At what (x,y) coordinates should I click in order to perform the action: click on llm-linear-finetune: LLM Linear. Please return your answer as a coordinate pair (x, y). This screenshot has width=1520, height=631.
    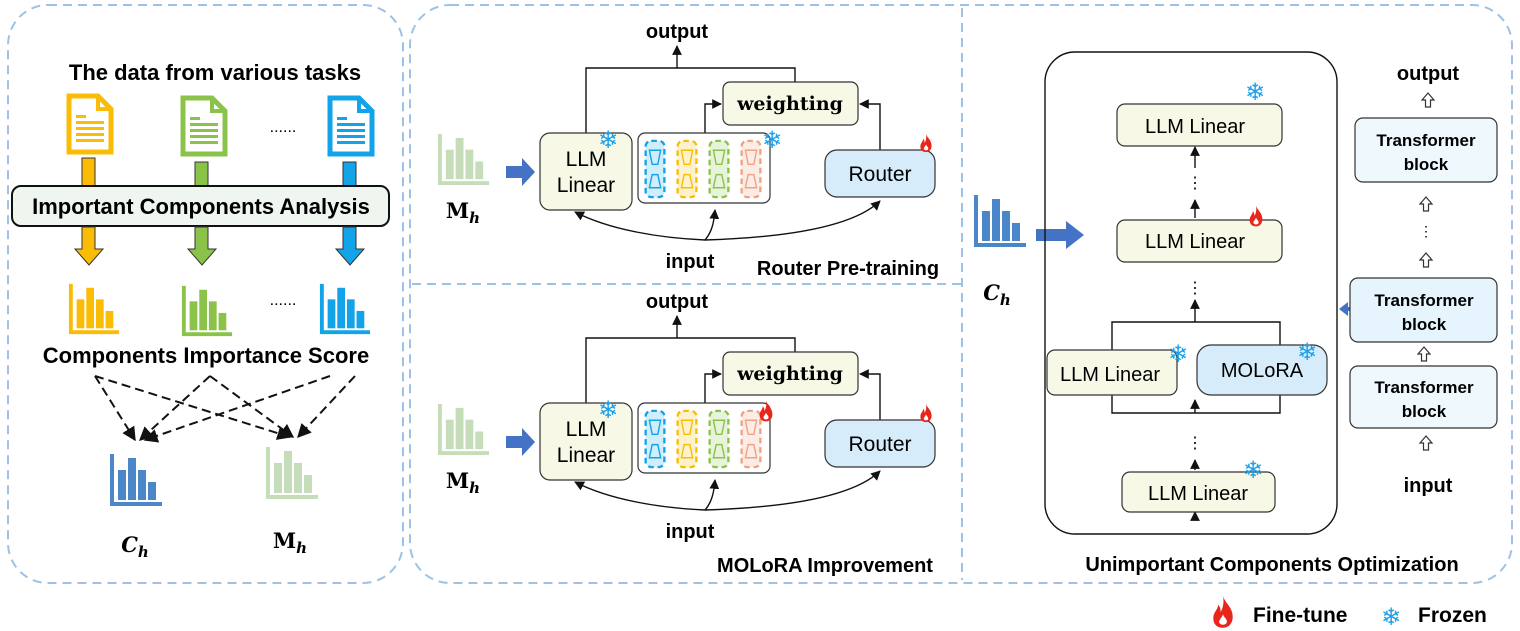
    Looking at the image, I should click on (1199, 234).